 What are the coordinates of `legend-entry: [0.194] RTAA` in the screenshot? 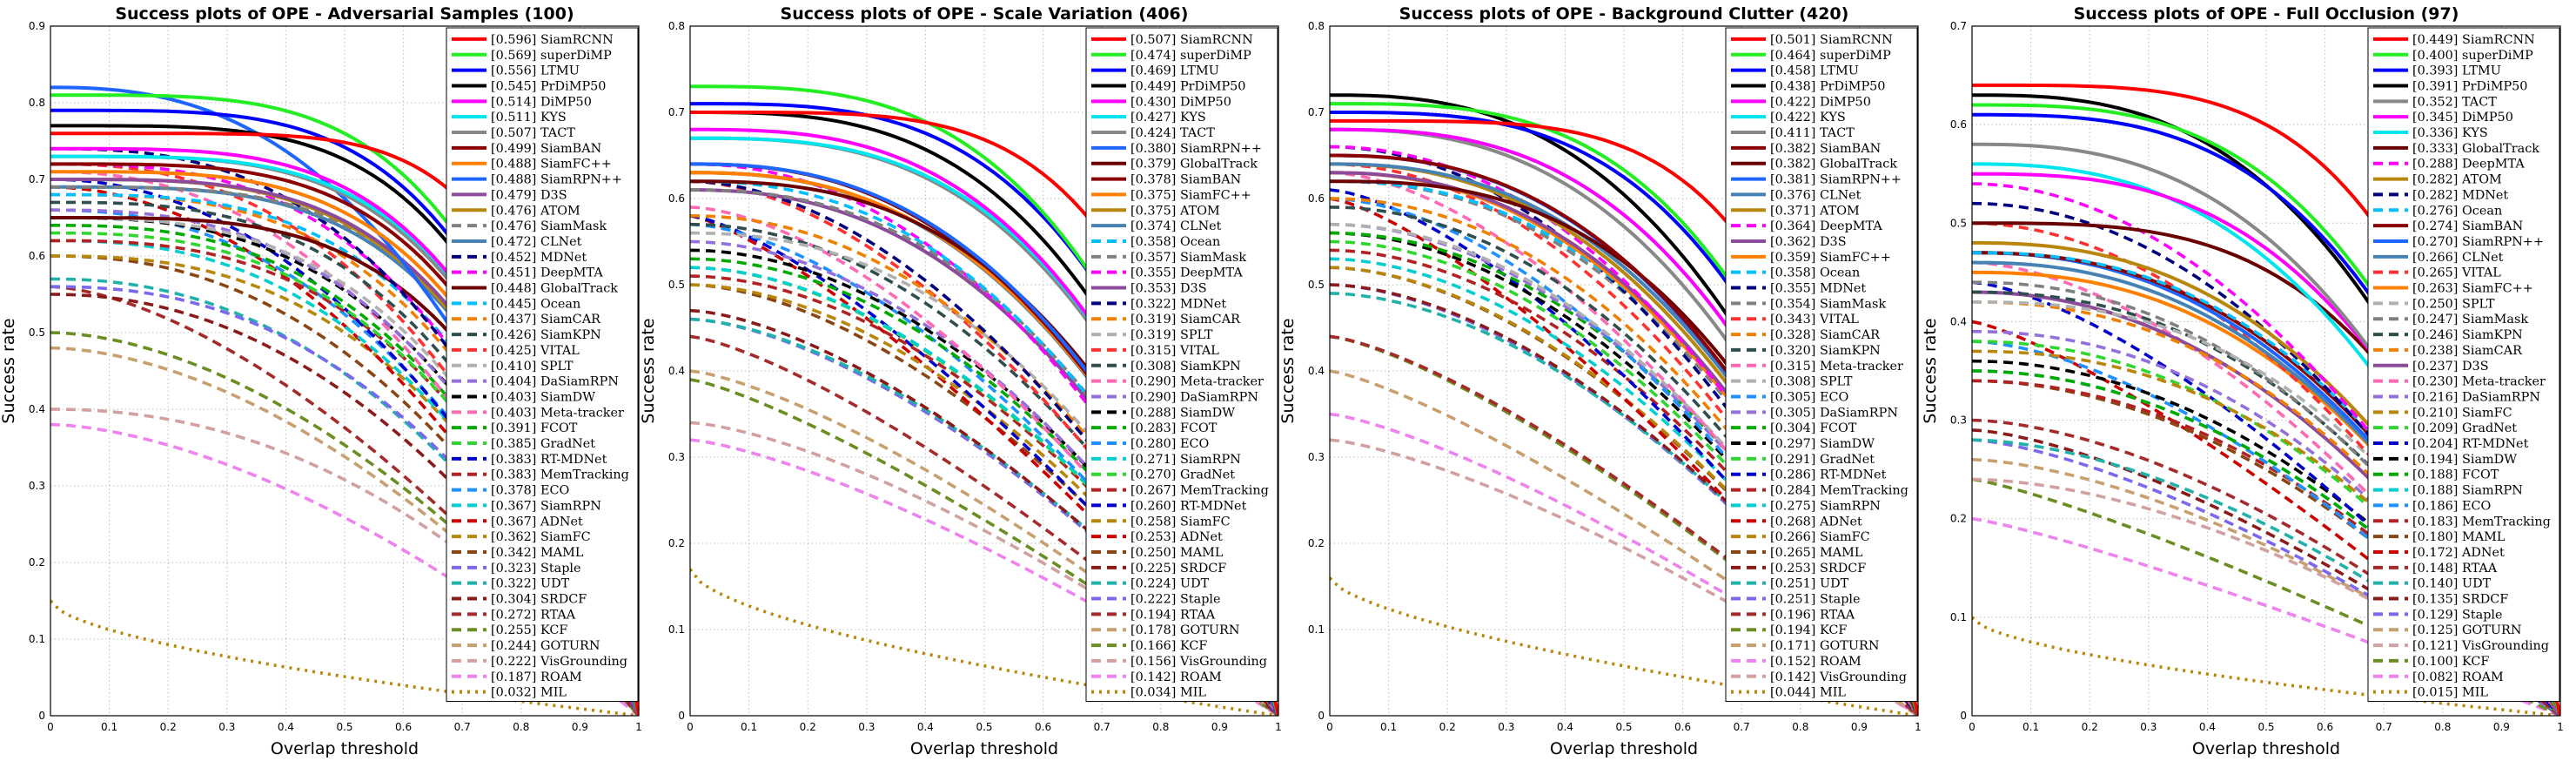 It's located at (1173, 615).